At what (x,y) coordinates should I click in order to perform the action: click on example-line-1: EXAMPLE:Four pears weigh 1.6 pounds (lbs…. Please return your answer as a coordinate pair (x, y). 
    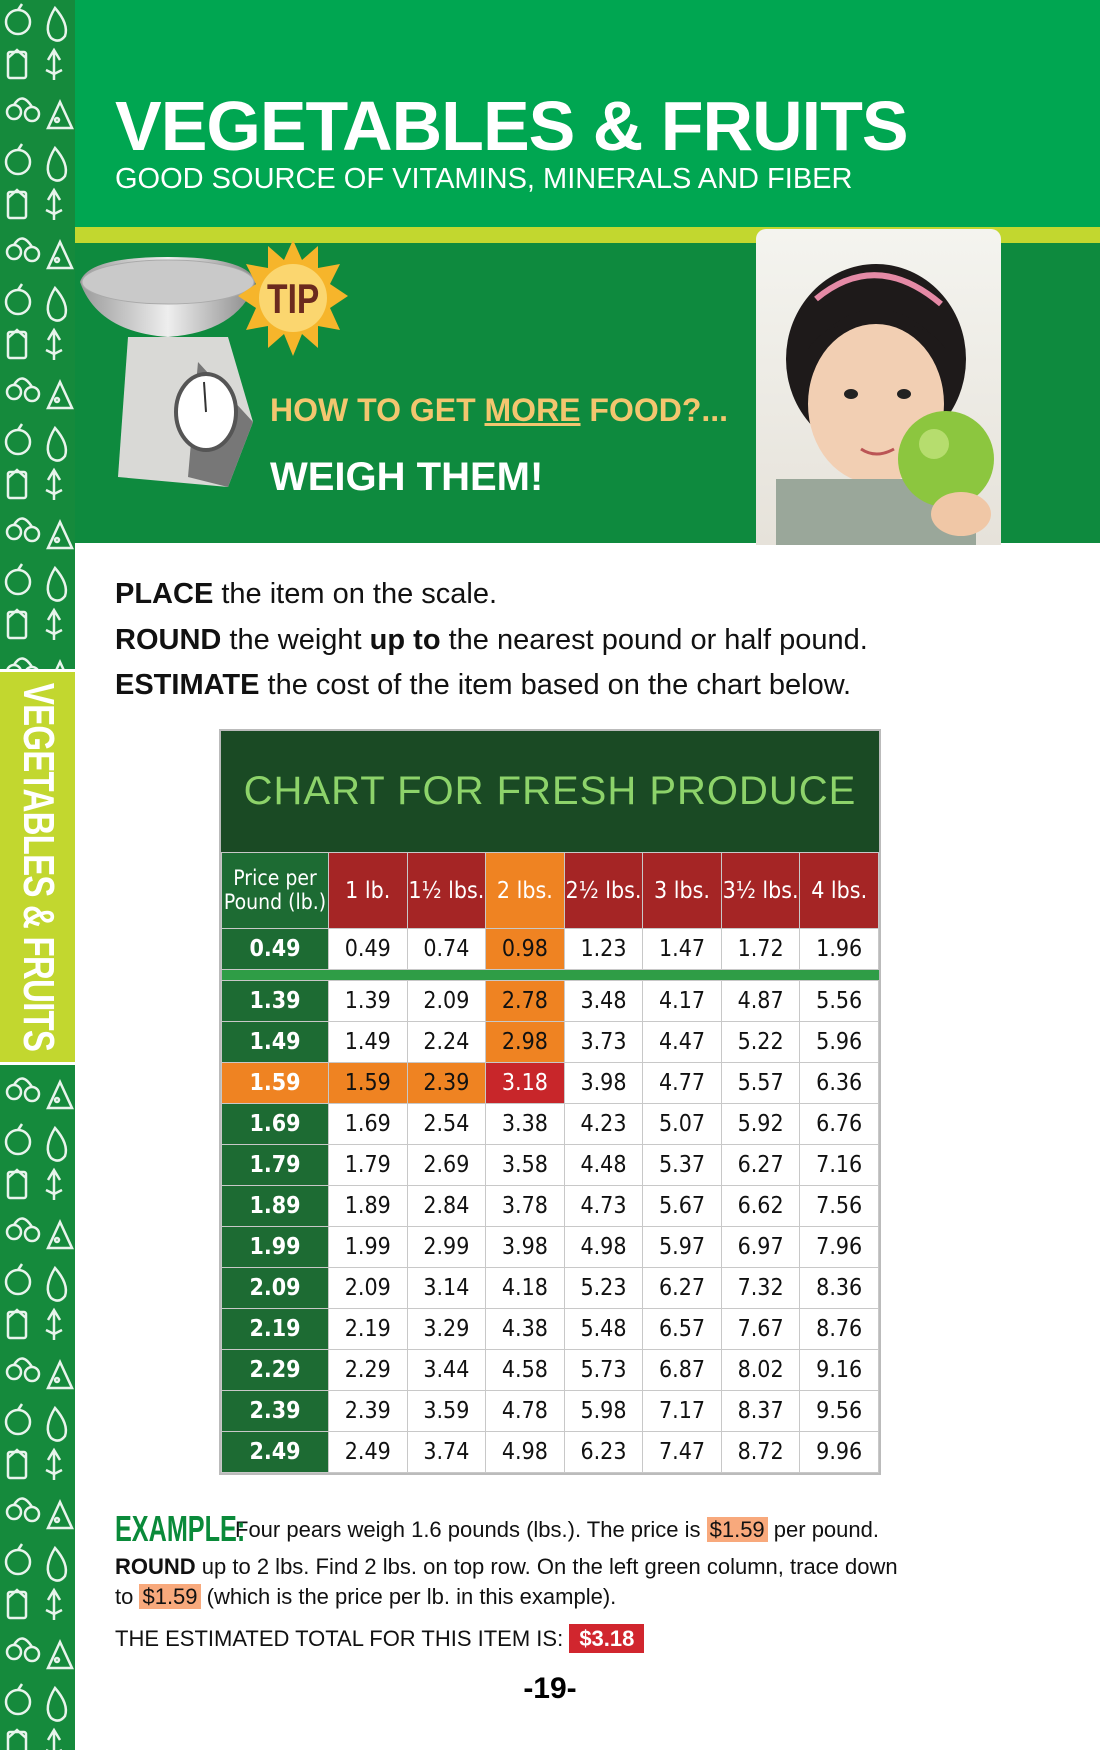
    Looking at the image, I should click on (497, 1528).